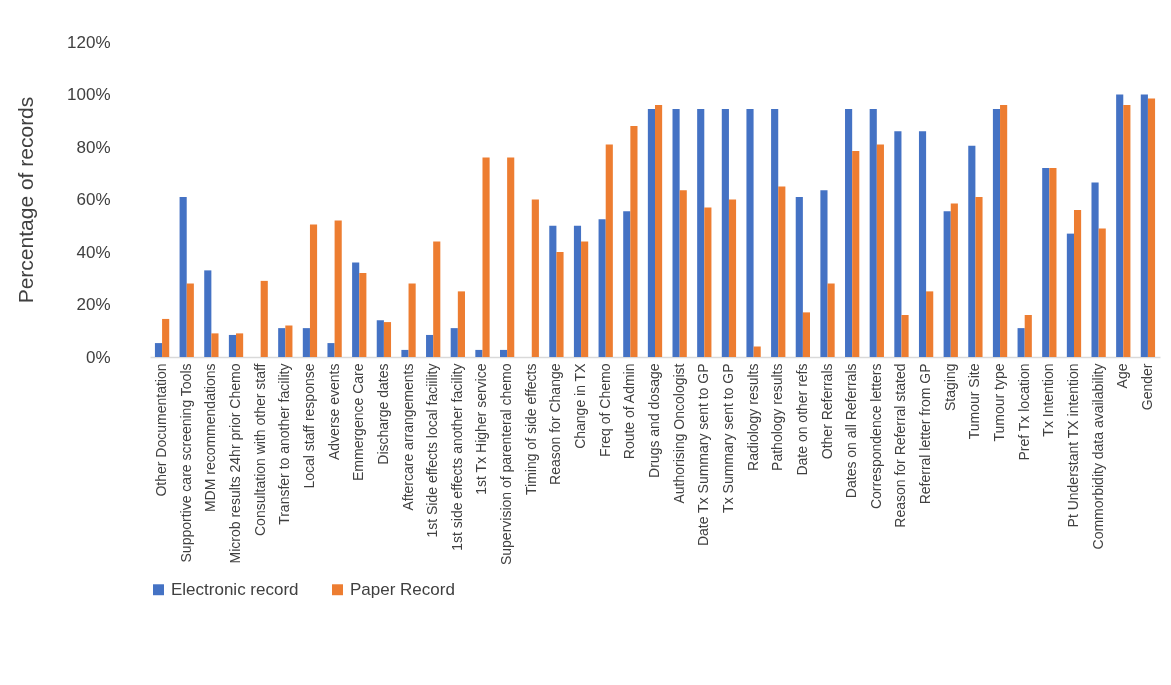  I want to click on x-tick-label: Transfer to another facility, so click(284, 444).